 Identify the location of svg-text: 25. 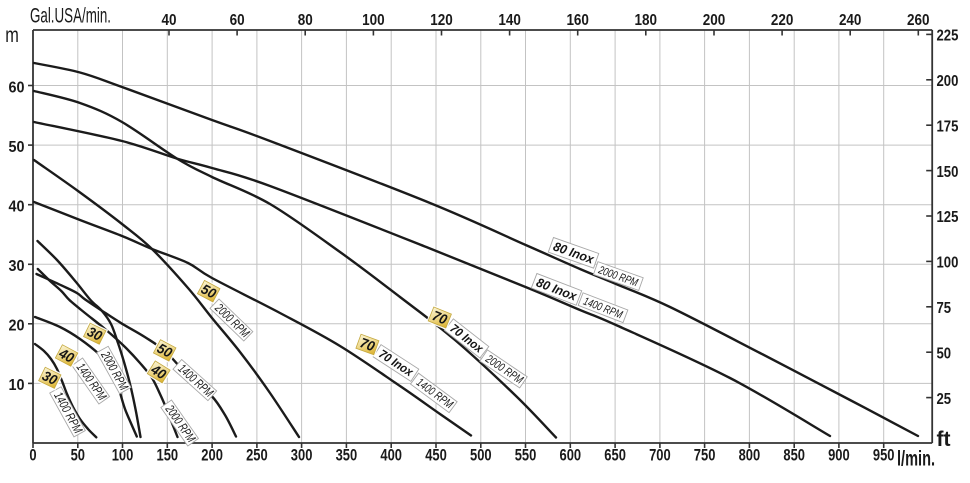
(944, 399).